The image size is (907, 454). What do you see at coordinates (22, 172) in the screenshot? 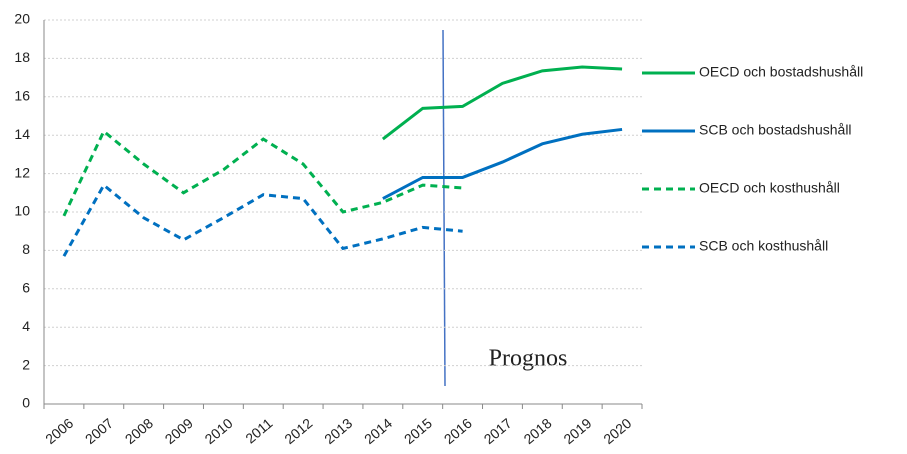
I see `y-tick-label: 12` at bounding box center [22, 172].